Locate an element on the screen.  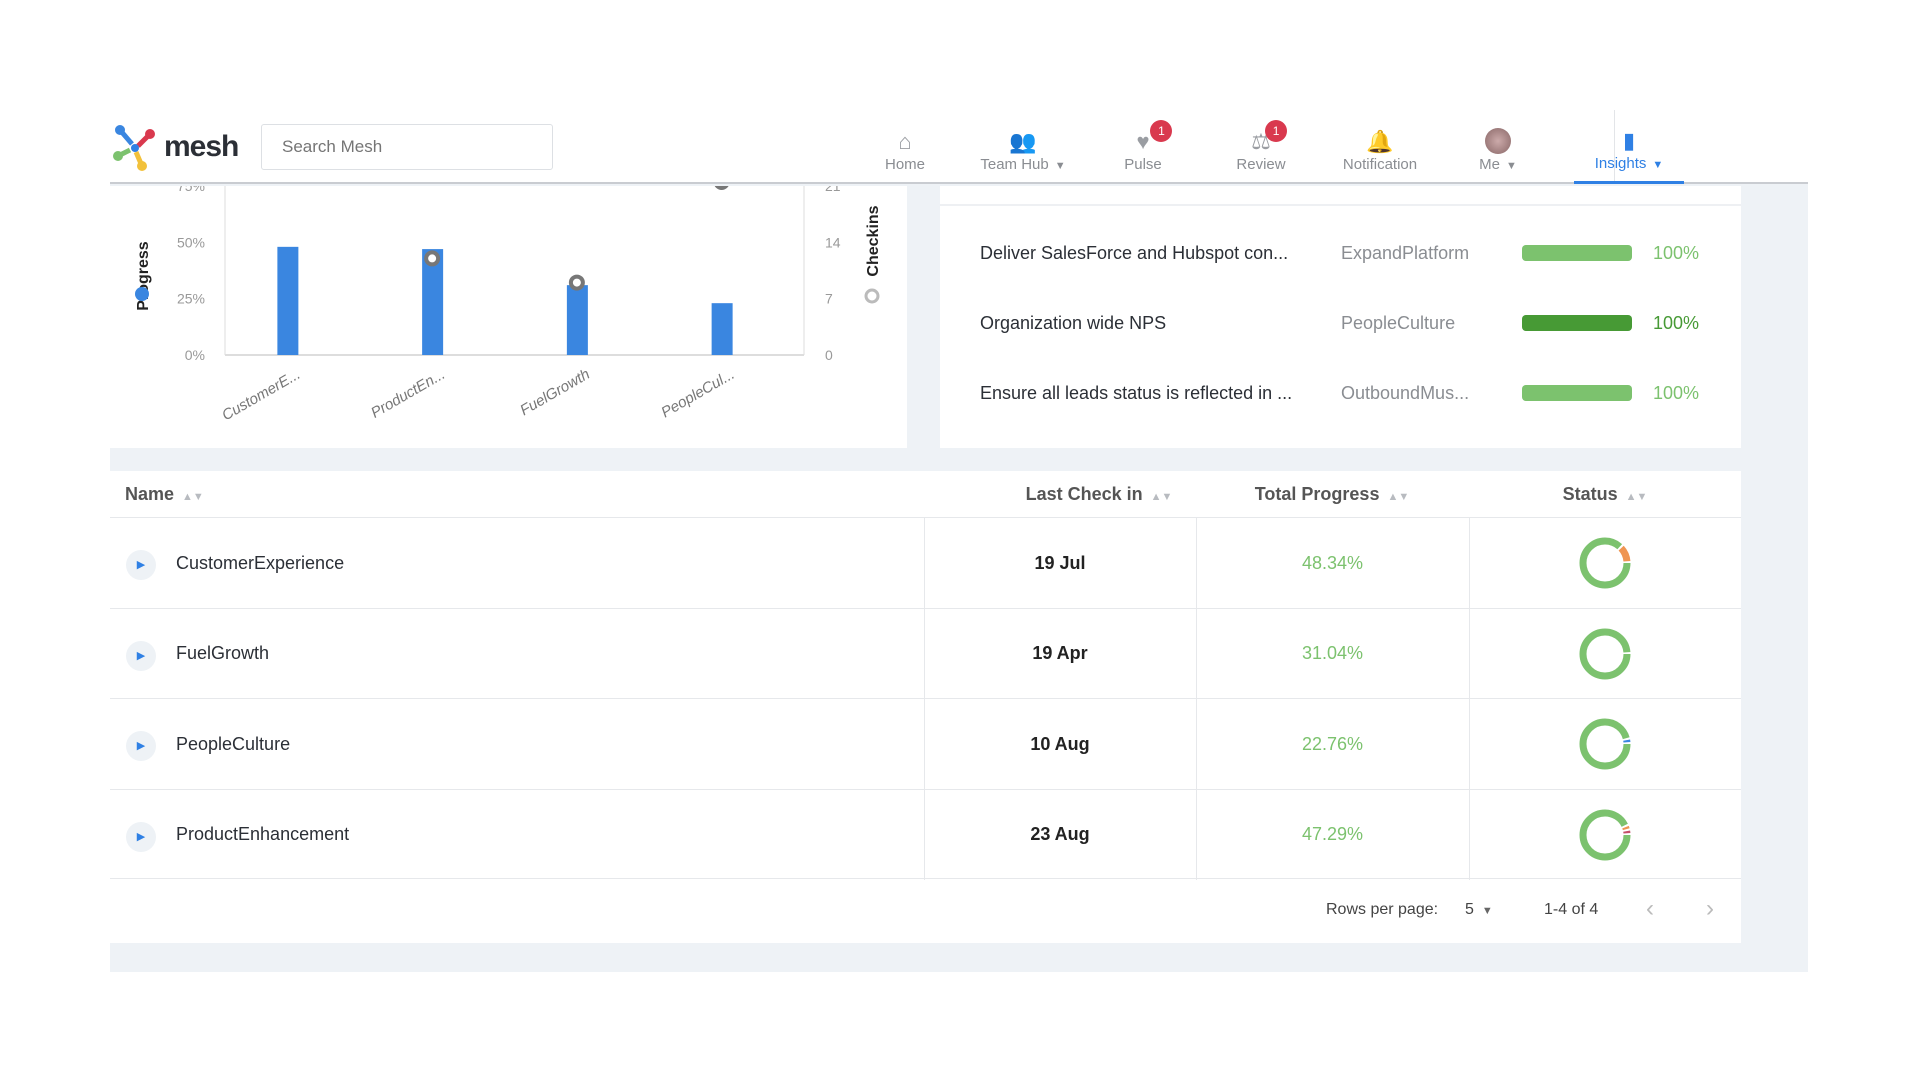
review-icon: ⚖ 1 is located at coordinates (1269, 137).